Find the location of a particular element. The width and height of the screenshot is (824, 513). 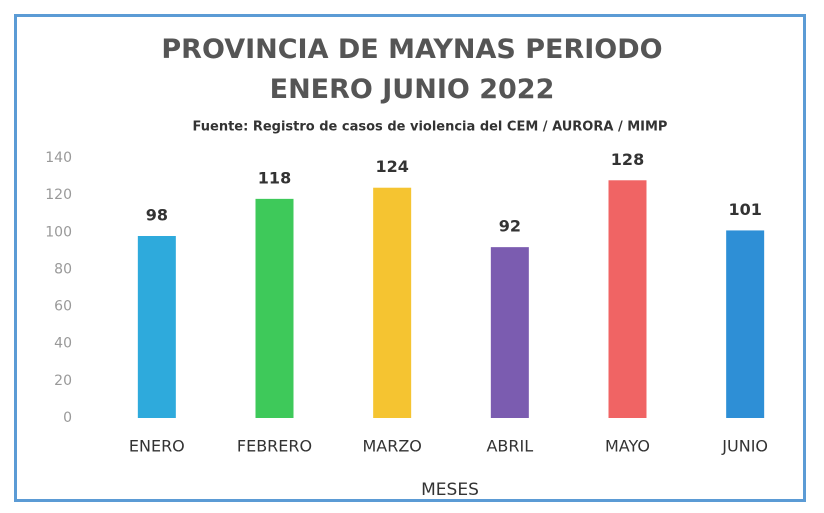

x-tick-label: FEBRERO is located at coordinates (274, 446).